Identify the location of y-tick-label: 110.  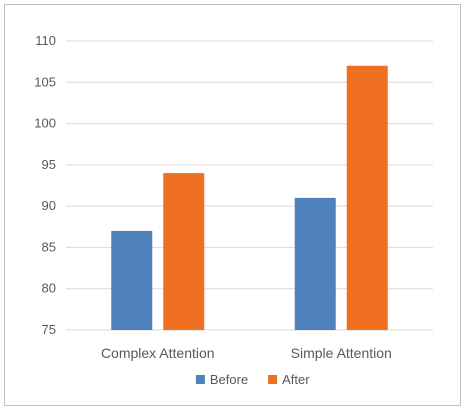
(45, 40).